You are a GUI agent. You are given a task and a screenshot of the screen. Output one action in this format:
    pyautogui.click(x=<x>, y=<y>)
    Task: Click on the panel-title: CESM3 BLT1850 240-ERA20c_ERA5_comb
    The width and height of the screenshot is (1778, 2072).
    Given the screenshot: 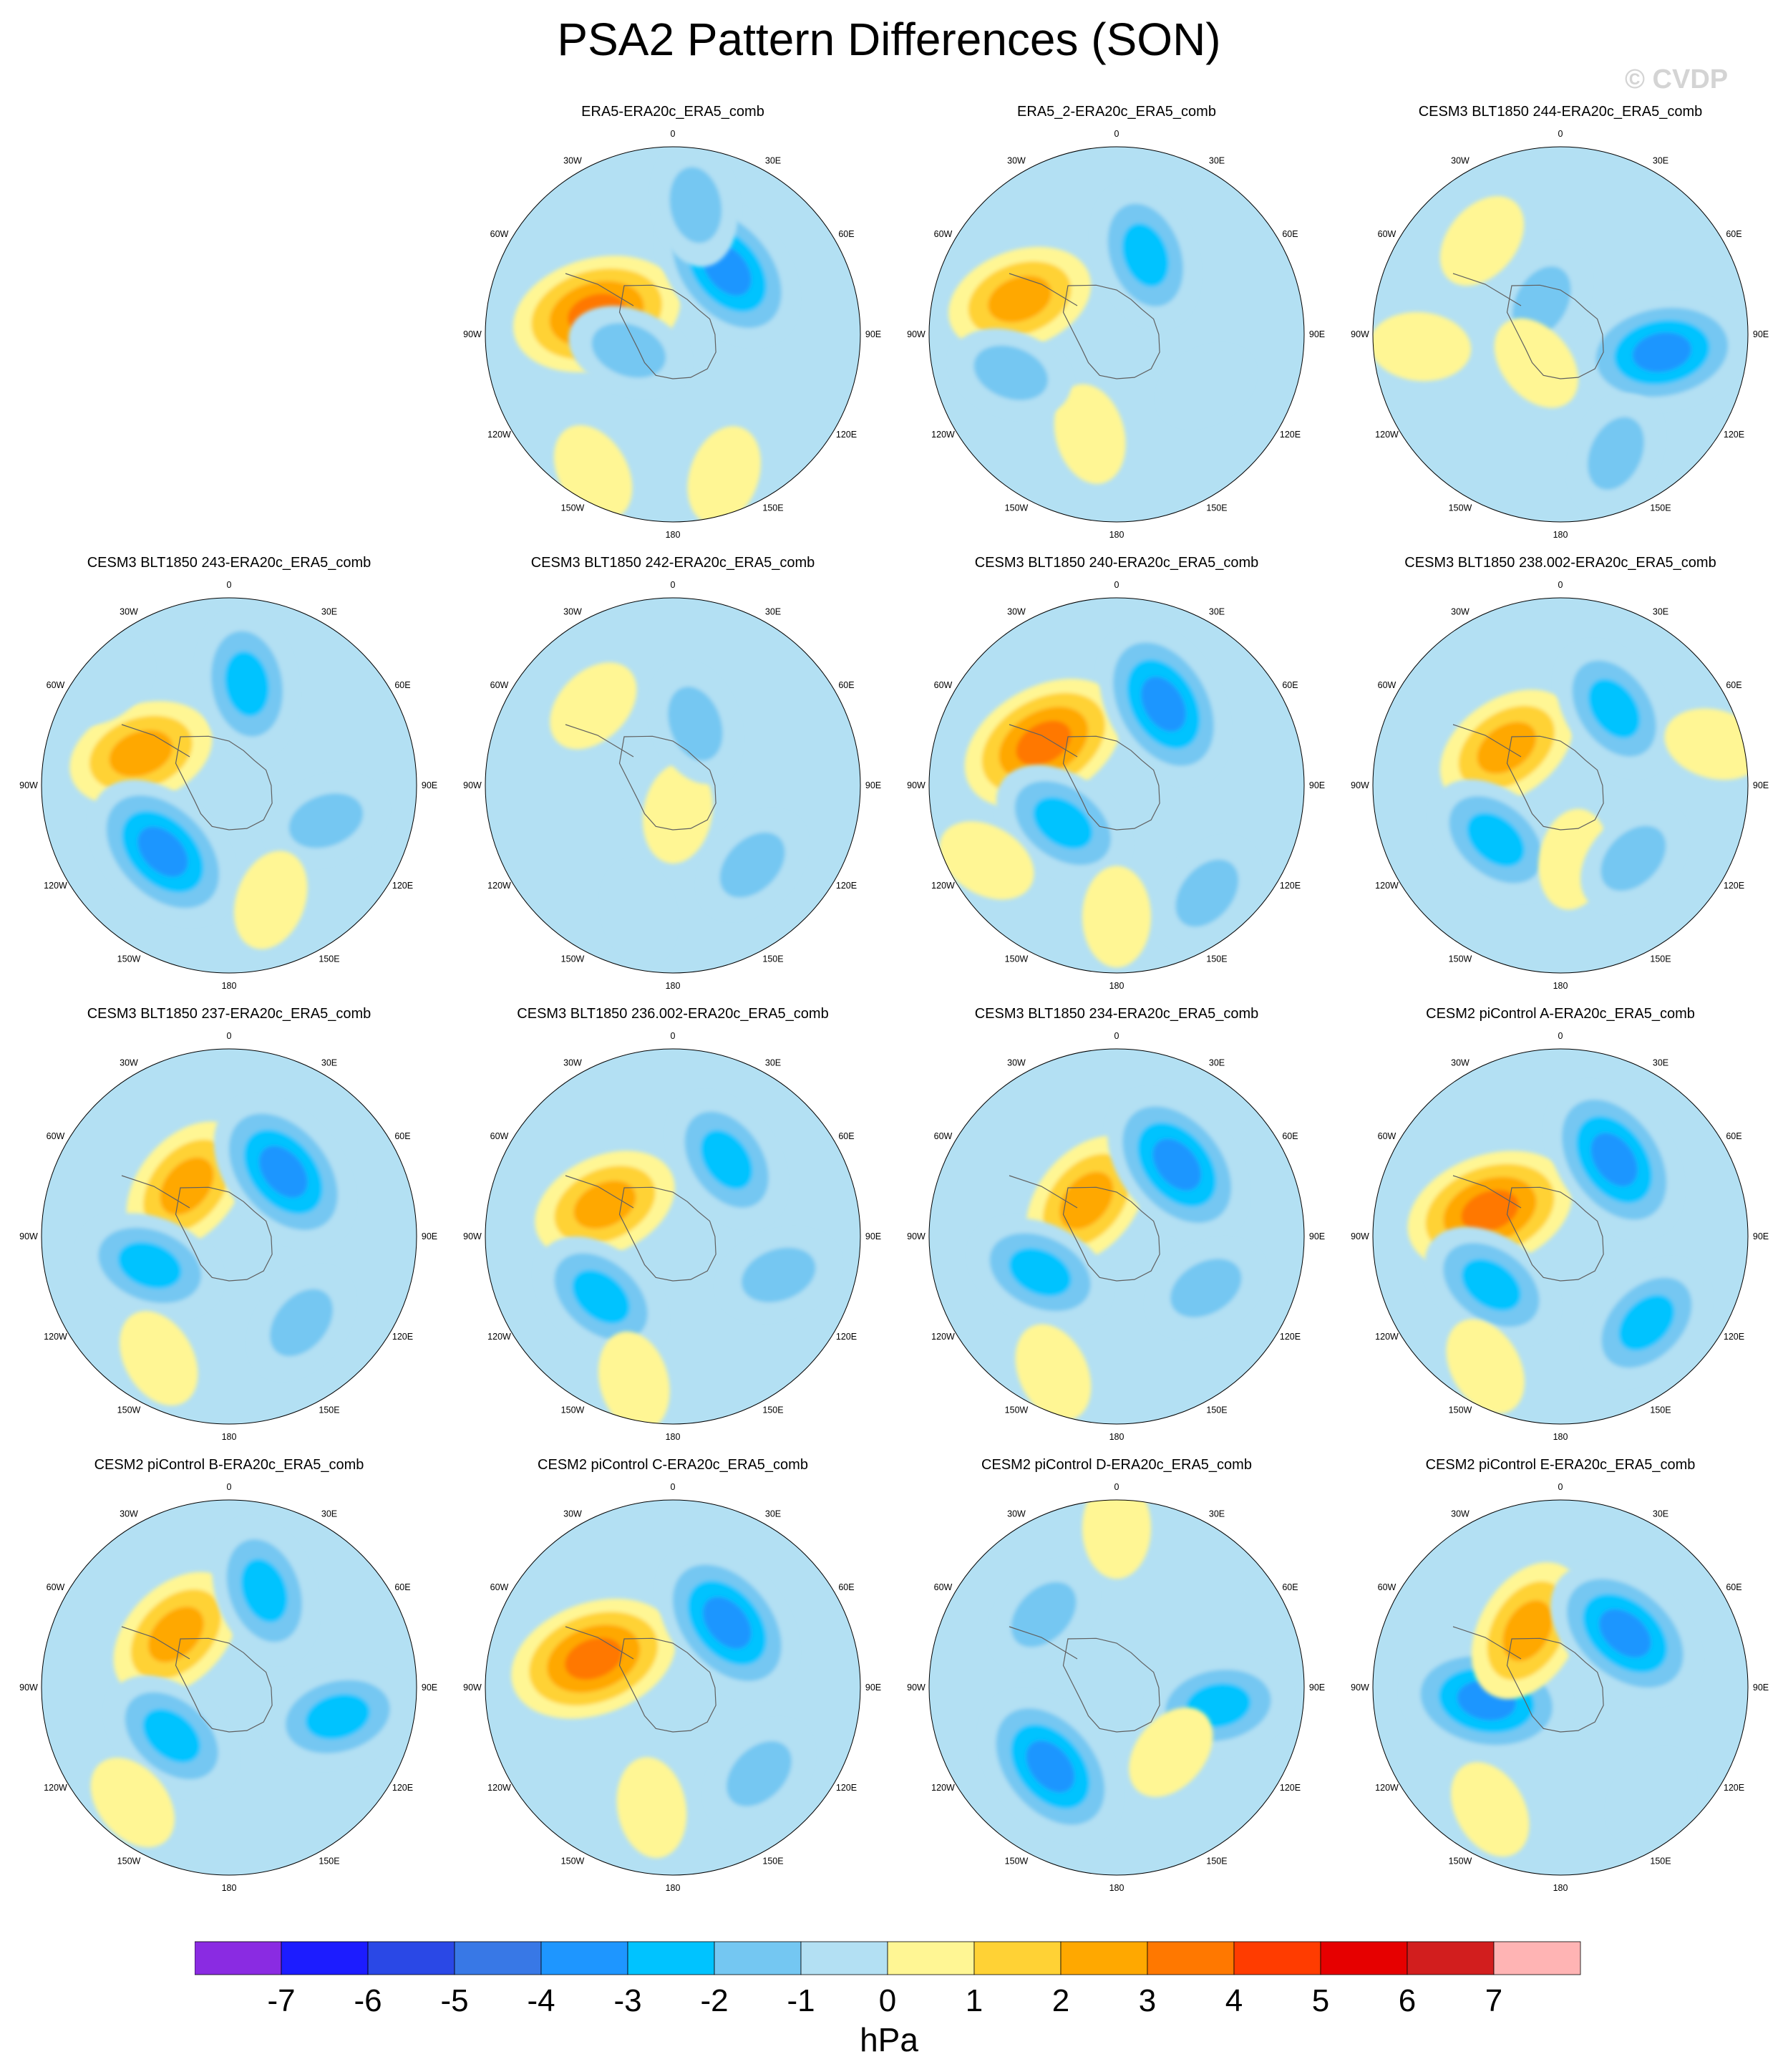 What is the action you would take?
    pyautogui.click(x=1116, y=563)
    